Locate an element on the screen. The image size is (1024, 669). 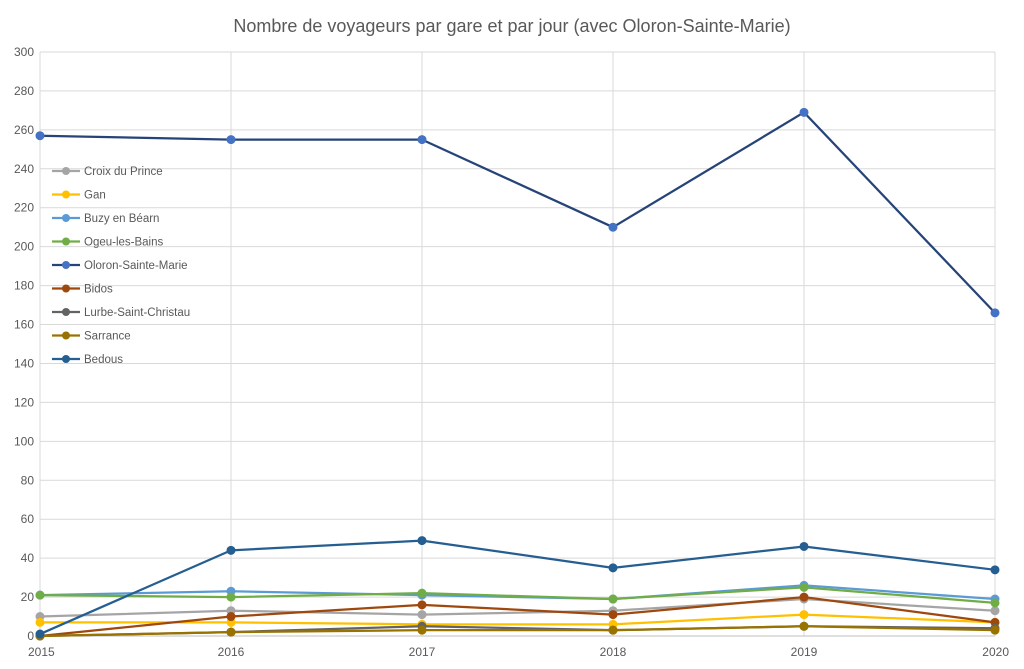
legend-item-sarrance: Sarrance is located at coordinates (91, 337).